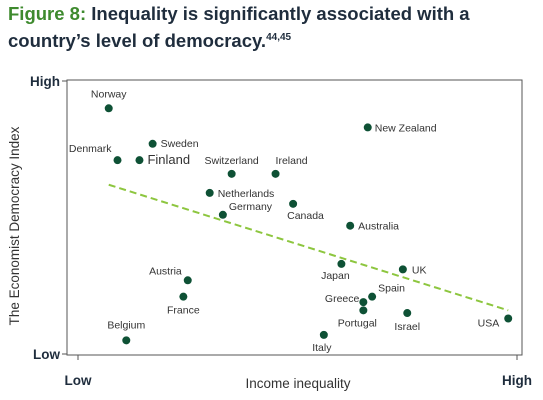 This screenshot has width=543, height=400. I want to click on x-tick-label-low: Low, so click(78, 380).